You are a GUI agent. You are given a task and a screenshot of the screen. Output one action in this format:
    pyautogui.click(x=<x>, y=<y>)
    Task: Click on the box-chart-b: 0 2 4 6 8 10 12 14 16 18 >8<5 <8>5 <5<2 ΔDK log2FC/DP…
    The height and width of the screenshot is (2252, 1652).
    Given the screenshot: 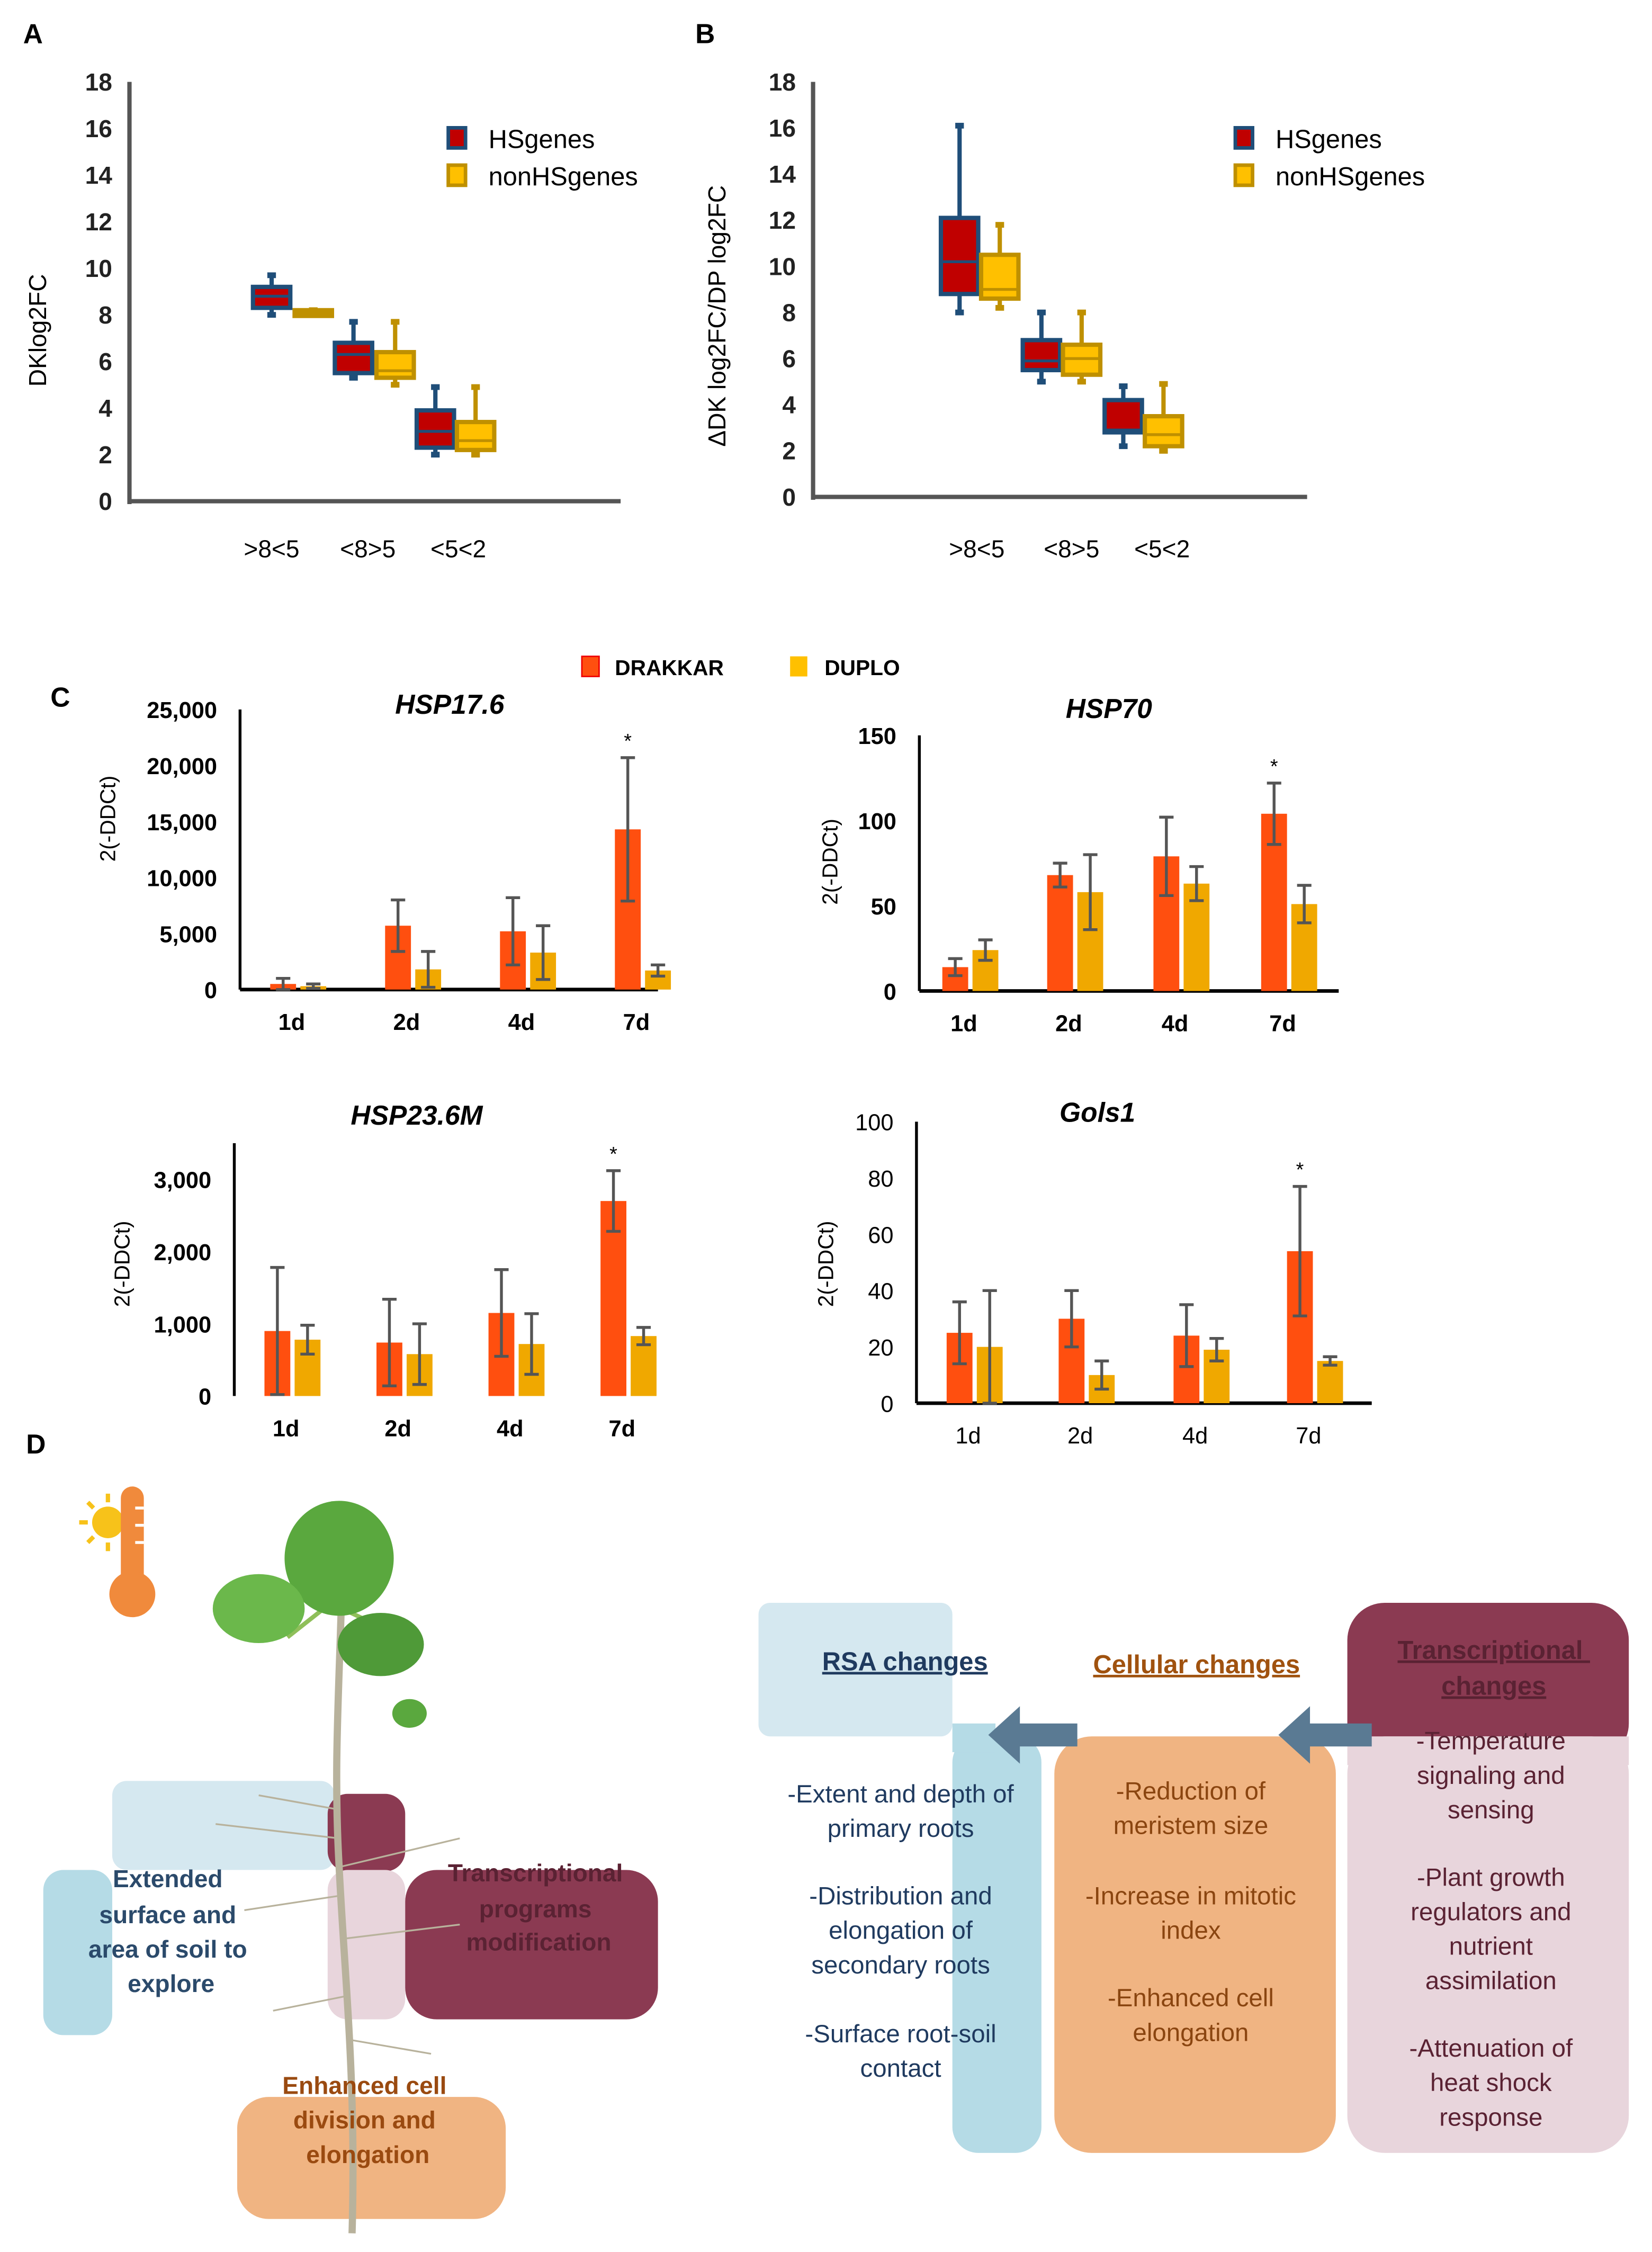 What is the action you would take?
    pyautogui.click(x=1064, y=315)
    